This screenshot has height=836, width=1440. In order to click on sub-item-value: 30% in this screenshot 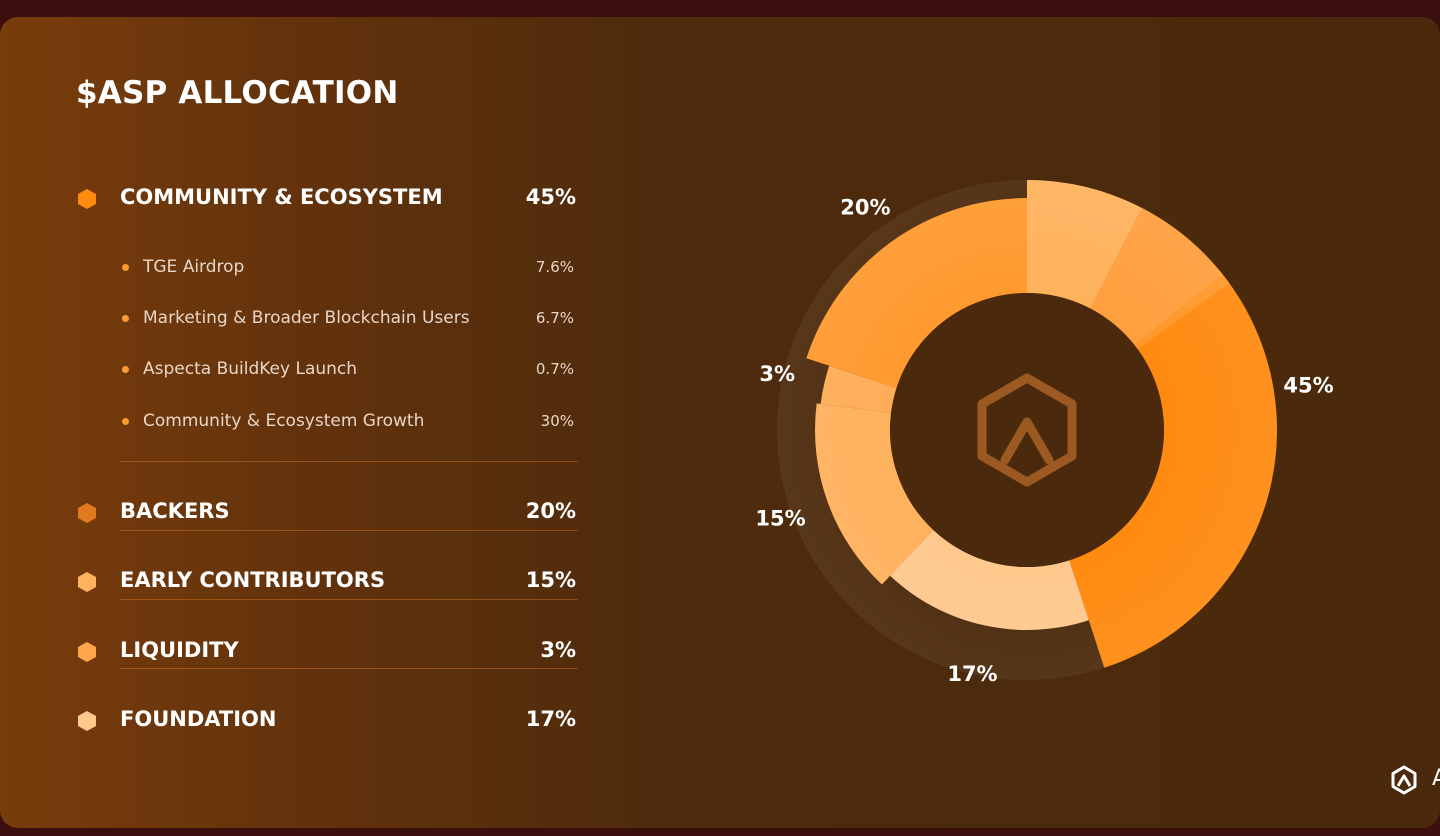, I will do `click(557, 421)`.